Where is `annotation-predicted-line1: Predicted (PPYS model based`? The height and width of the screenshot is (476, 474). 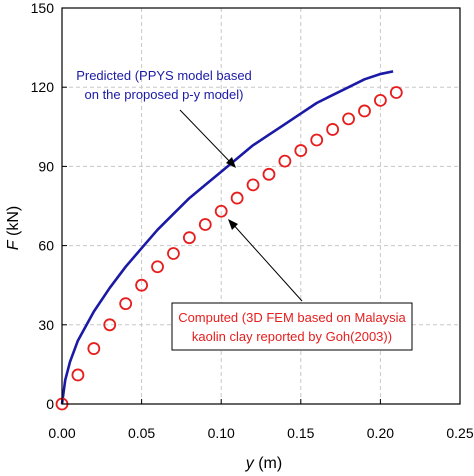 annotation-predicted-line1: Predicted (PPYS model based is located at coordinates (164, 75).